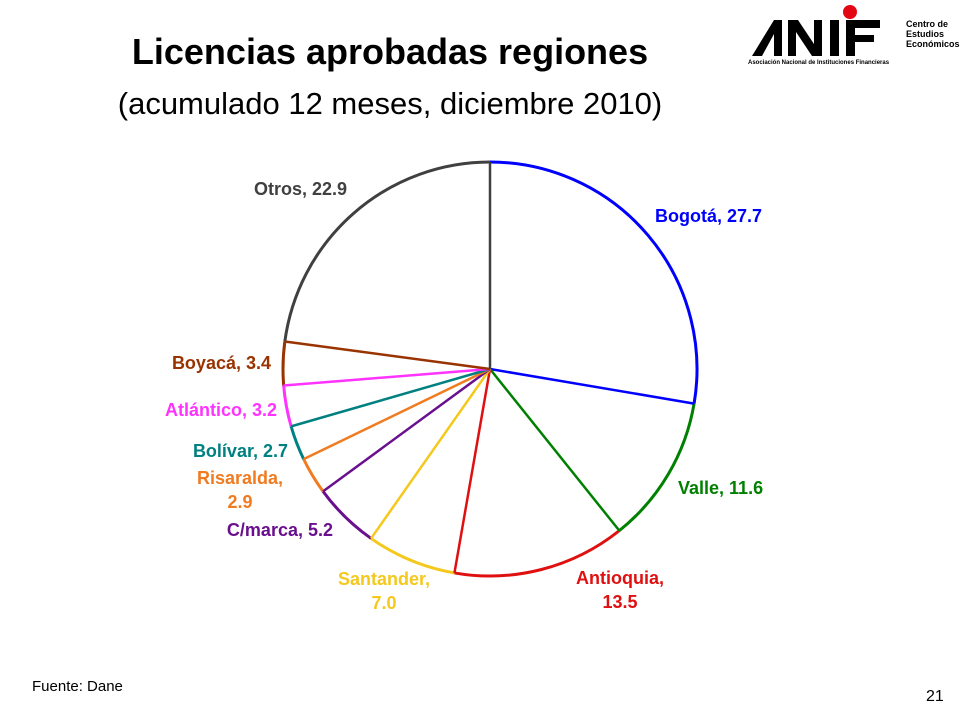  Describe the element at coordinates (300, 189) in the screenshot. I see `pie-label-otros: Otros, 22.9` at that location.